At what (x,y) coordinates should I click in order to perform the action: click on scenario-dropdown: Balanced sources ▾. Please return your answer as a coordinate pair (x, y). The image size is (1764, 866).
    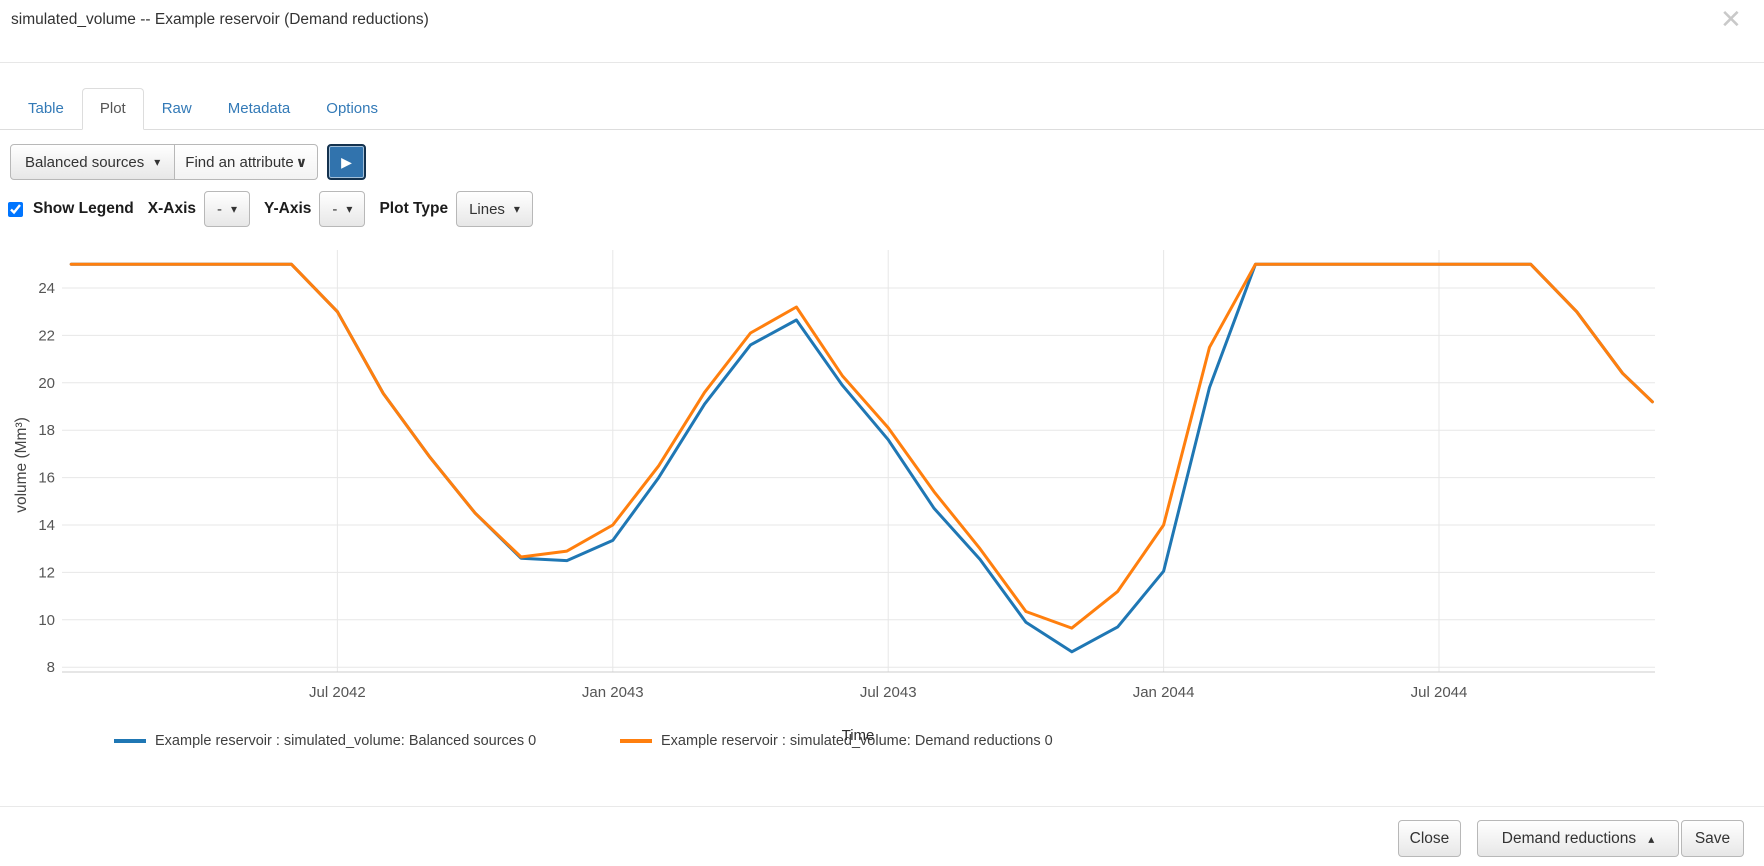
    Looking at the image, I should click on (93, 162).